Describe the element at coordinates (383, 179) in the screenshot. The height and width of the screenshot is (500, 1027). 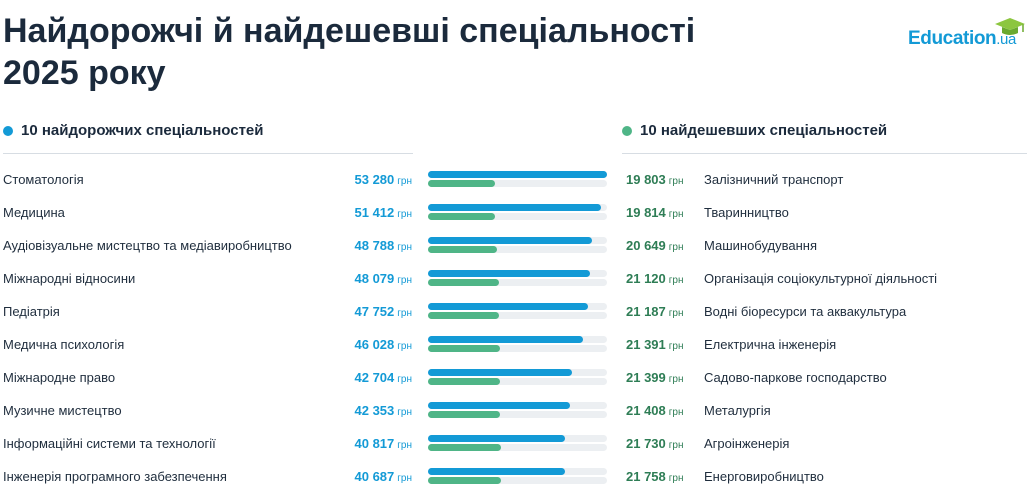
I see `expensive-value-label: 53 280 грн` at that location.